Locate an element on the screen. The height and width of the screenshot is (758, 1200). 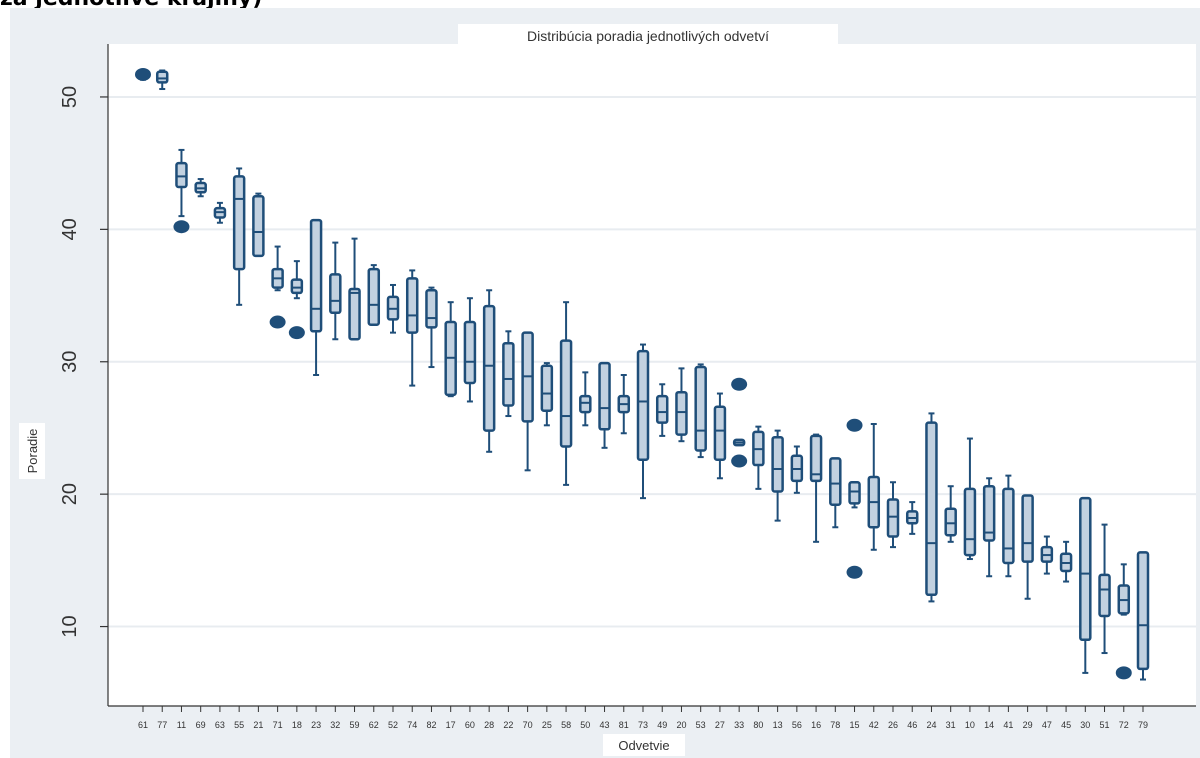
x-tick-label-10: 10 is located at coordinates (970, 725).